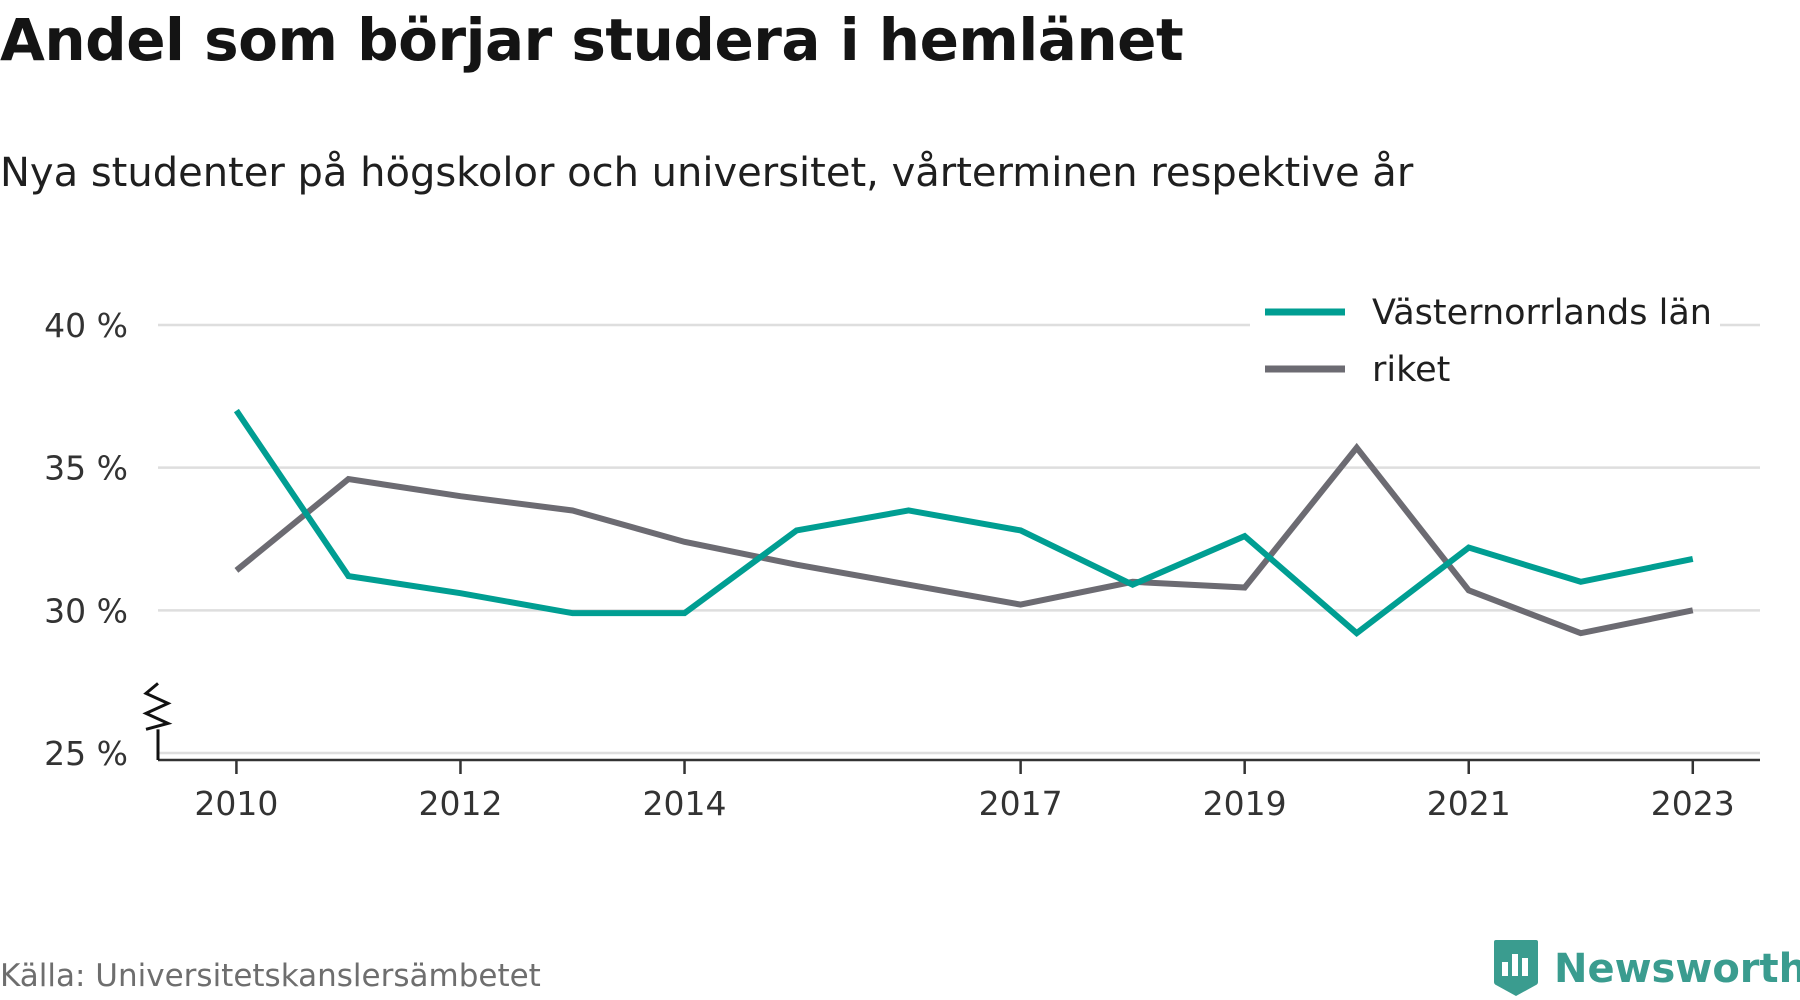 This screenshot has width=1800, height=1000. Describe the element at coordinates (592, 40) in the screenshot. I see `chart-title: Andel som börjar studera i hemlänet` at that location.